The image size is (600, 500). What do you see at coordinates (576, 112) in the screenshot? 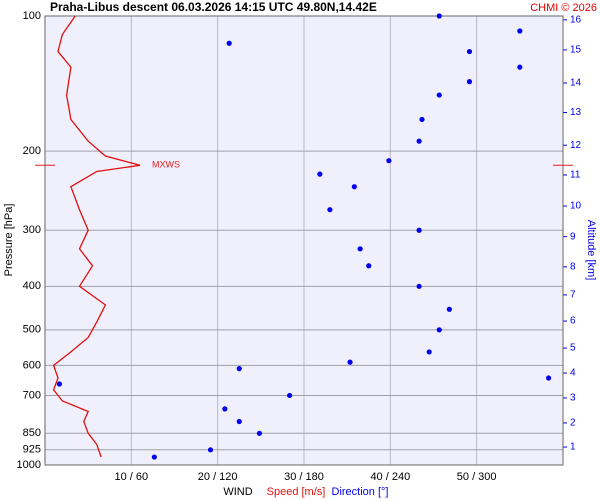
I see `y2-tick-label: 13` at bounding box center [576, 112].